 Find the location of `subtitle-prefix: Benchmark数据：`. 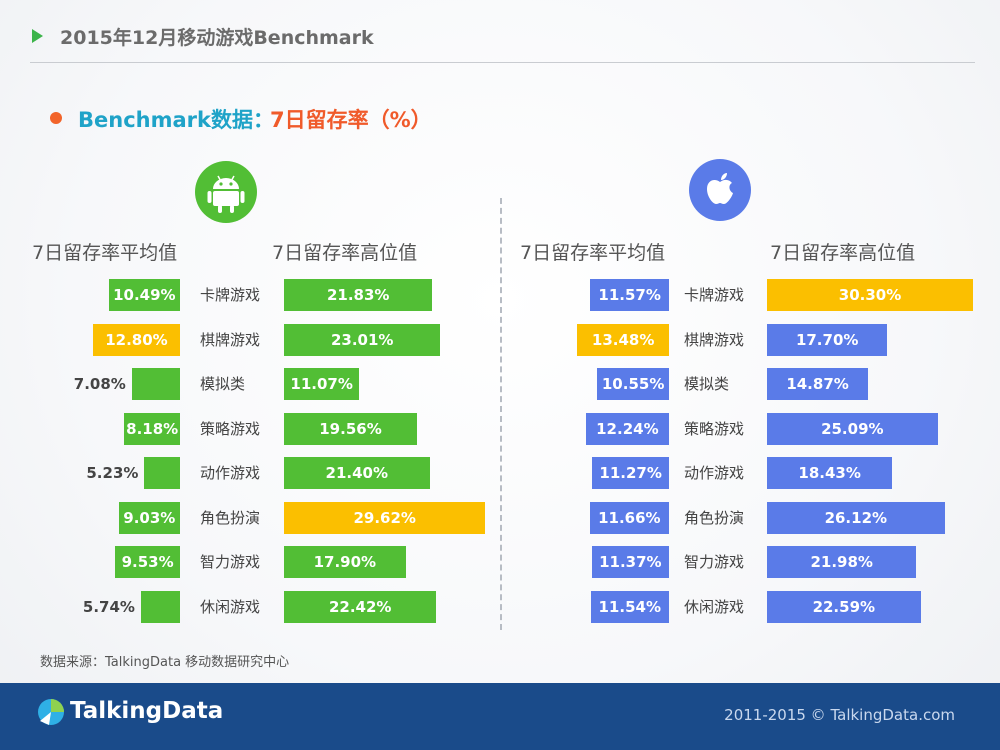

subtitle-prefix: Benchmark数据： is located at coordinates (176, 120).